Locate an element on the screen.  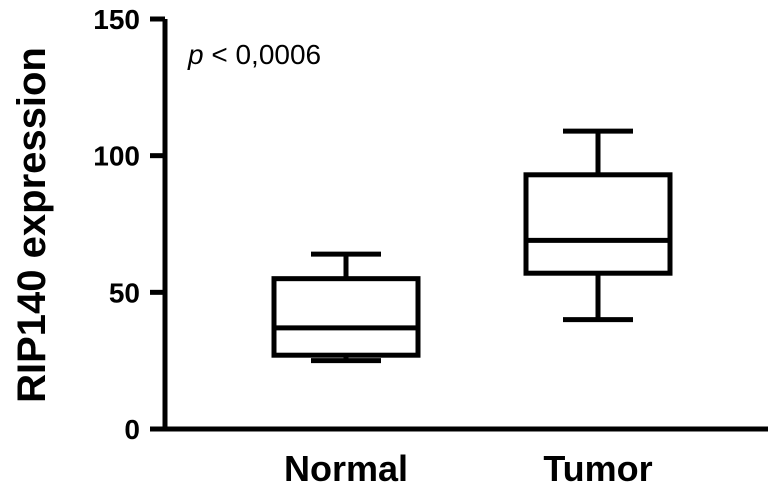
y-tick-label: 150 is located at coordinates (116, 19).